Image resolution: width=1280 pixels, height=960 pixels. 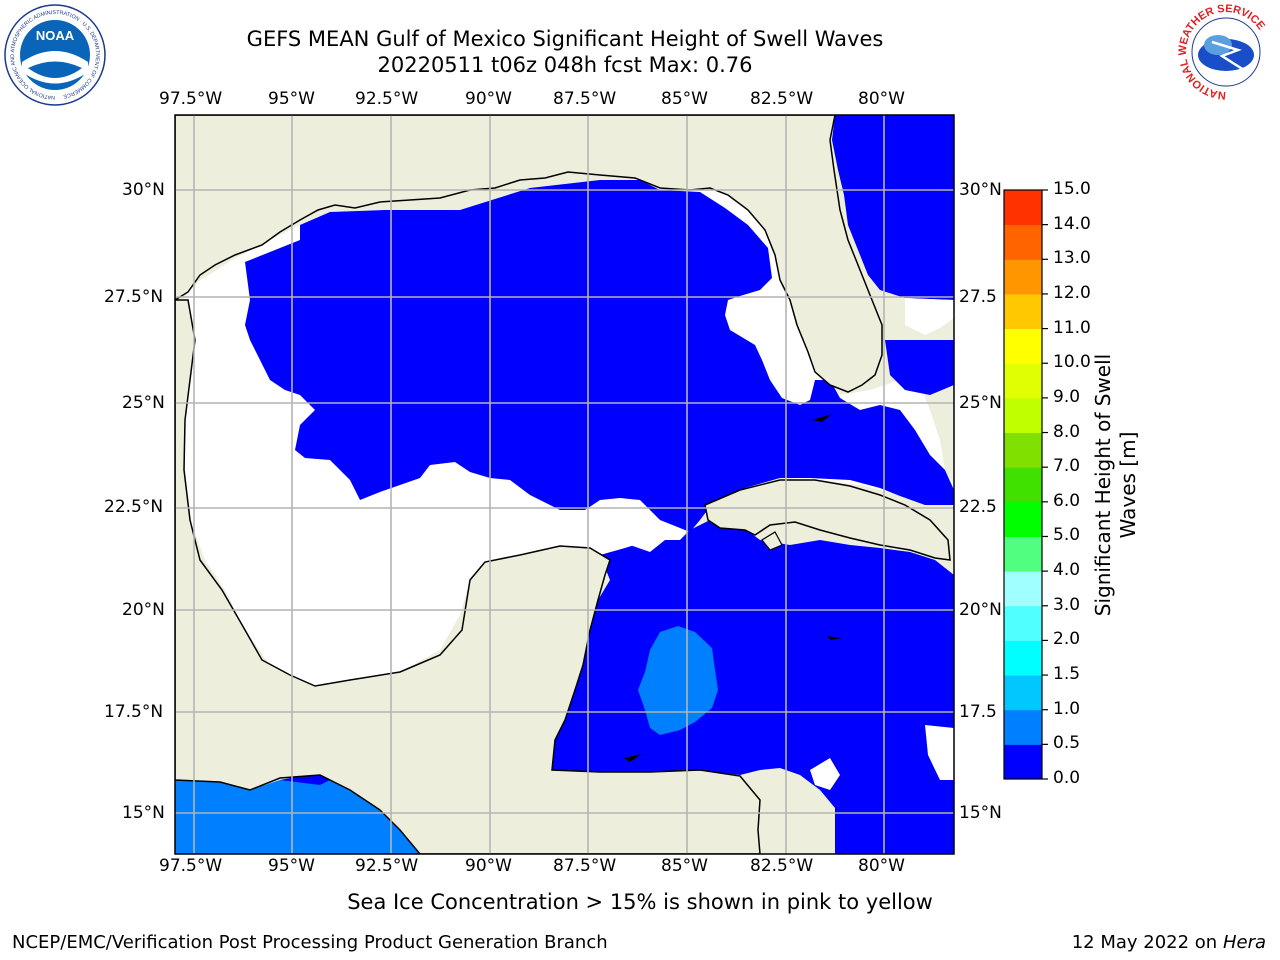 I want to click on nws-logo: NATIONAL WEATHER SERVICE, so click(x=1225, y=52).